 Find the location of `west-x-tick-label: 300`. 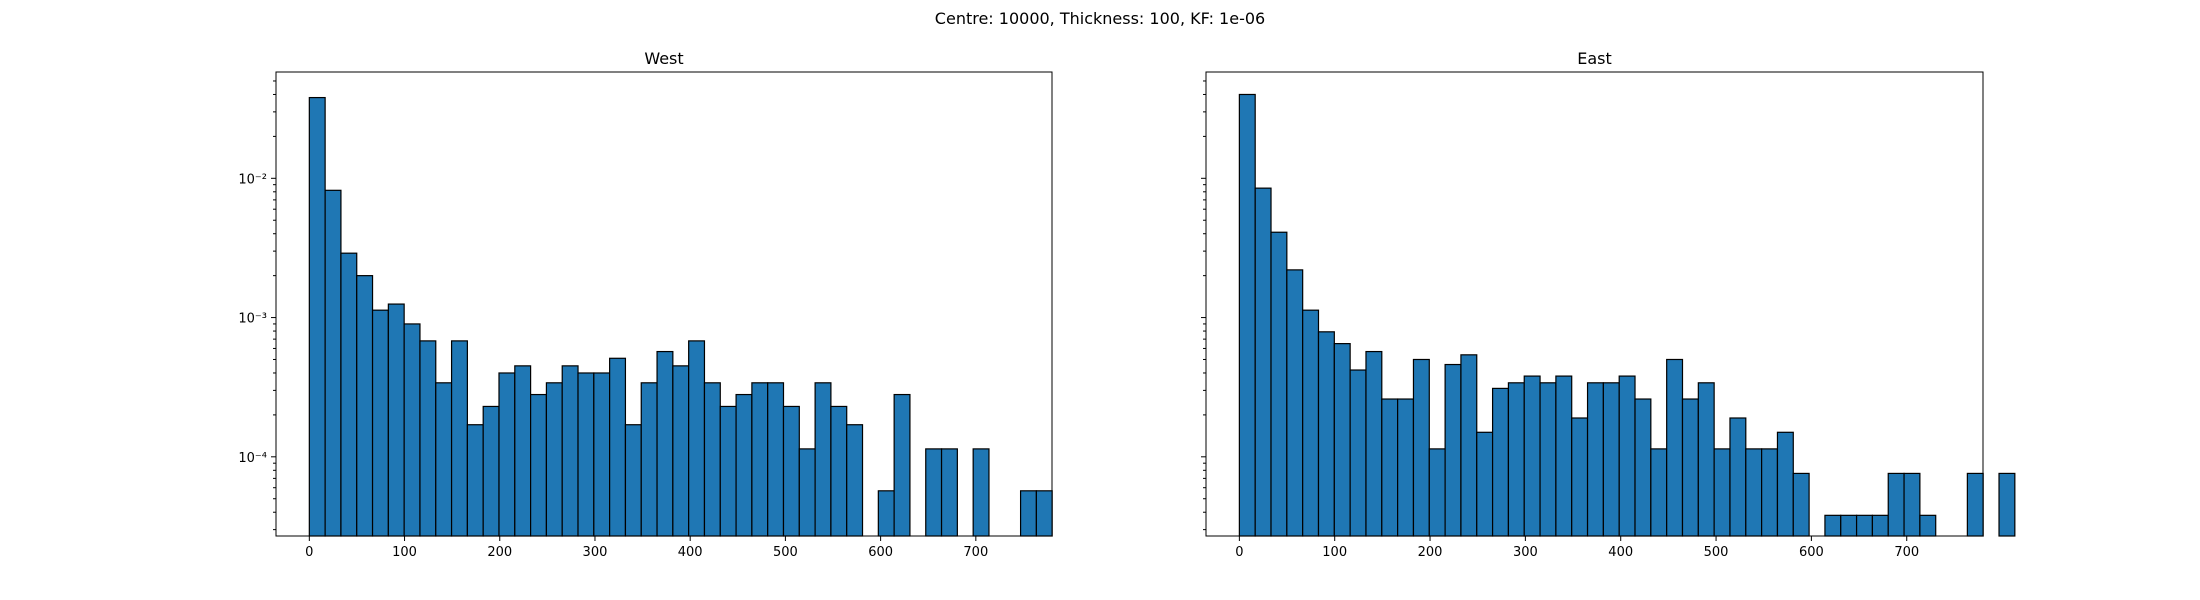

west-x-tick-label: 300 is located at coordinates (595, 552).